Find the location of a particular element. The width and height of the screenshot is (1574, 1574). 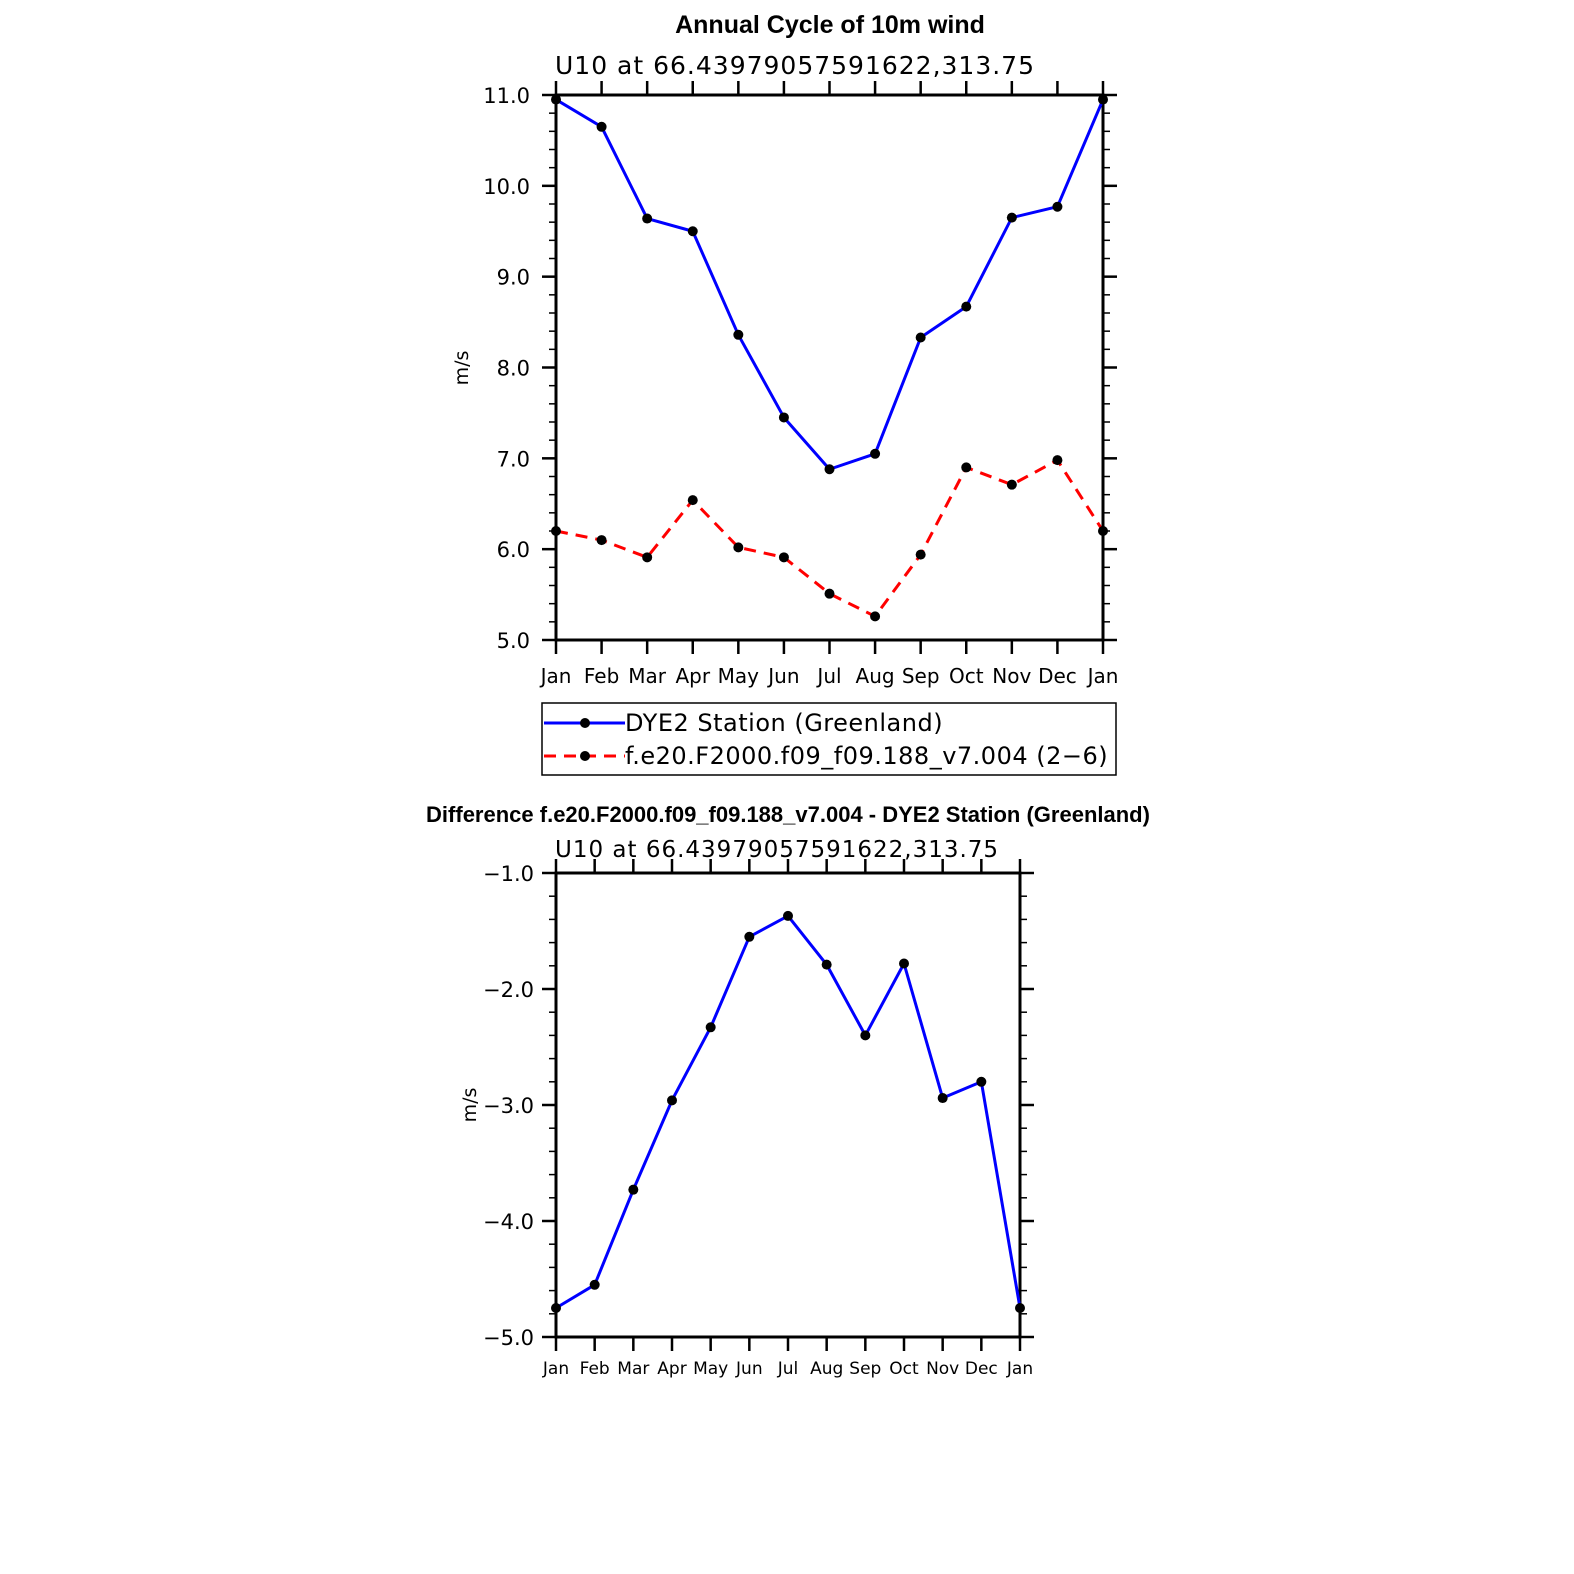

y-tick-label: −1.0 is located at coordinates (508, 874).